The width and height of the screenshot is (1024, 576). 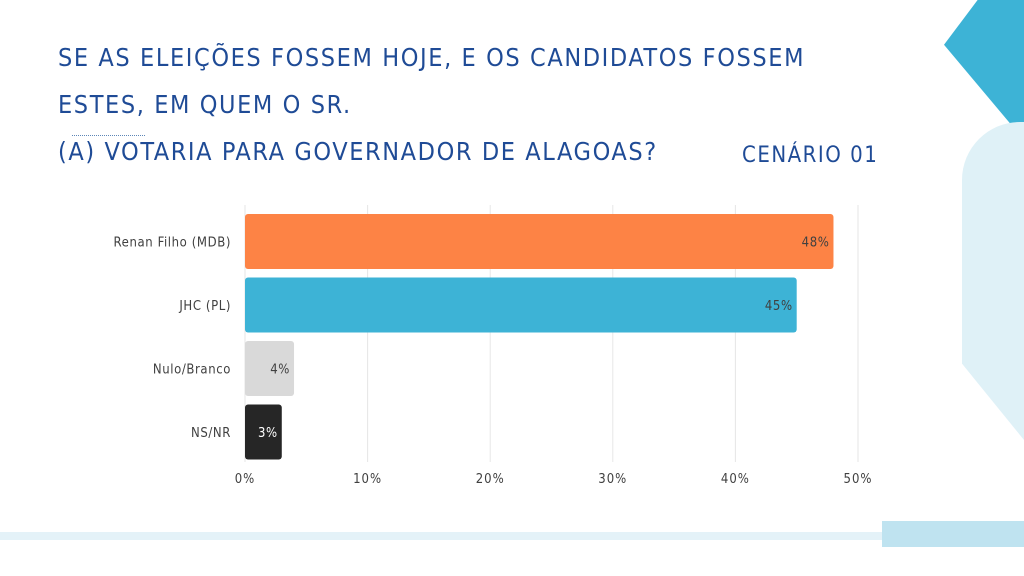 What do you see at coordinates (268, 433) in the screenshot?
I see `value-label: 3%` at bounding box center [268, 433].